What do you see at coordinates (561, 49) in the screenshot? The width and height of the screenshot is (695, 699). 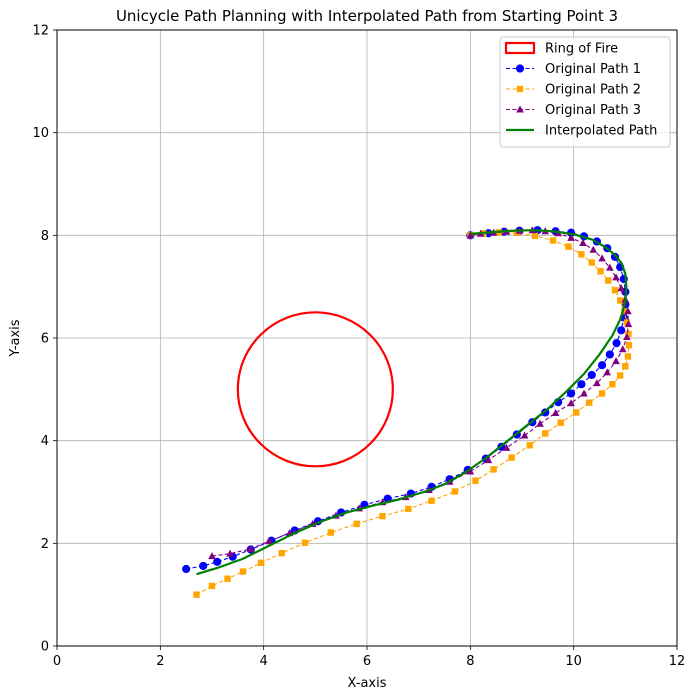 I see `legend-item: Ring of Fire` at bounding box center [561, 49].